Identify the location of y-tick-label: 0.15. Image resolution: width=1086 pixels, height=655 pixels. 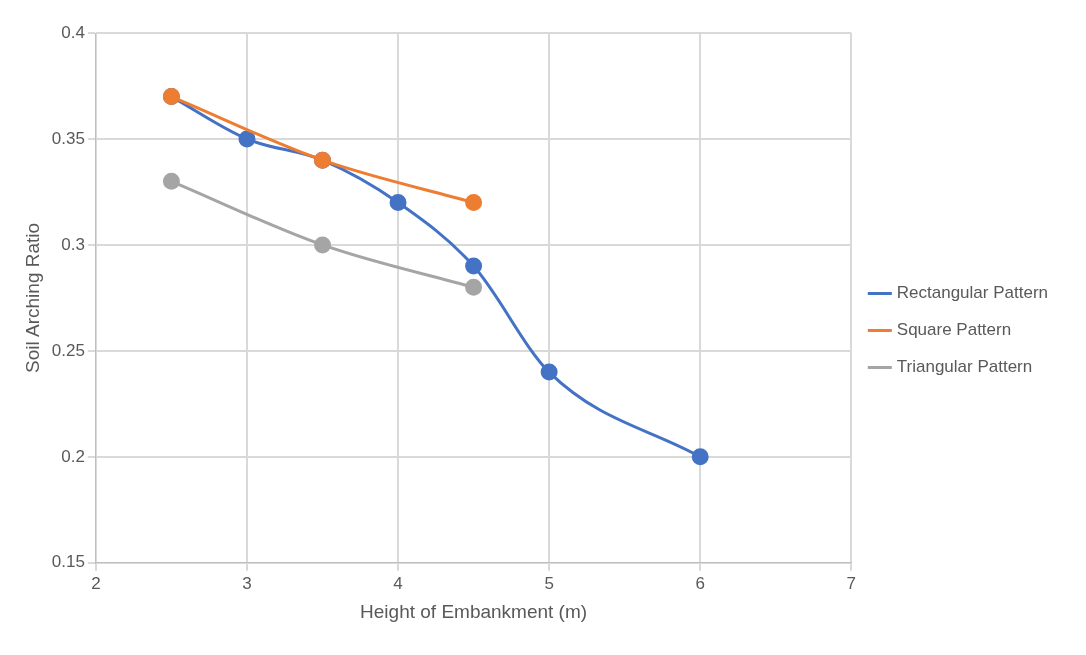
(68, 562).